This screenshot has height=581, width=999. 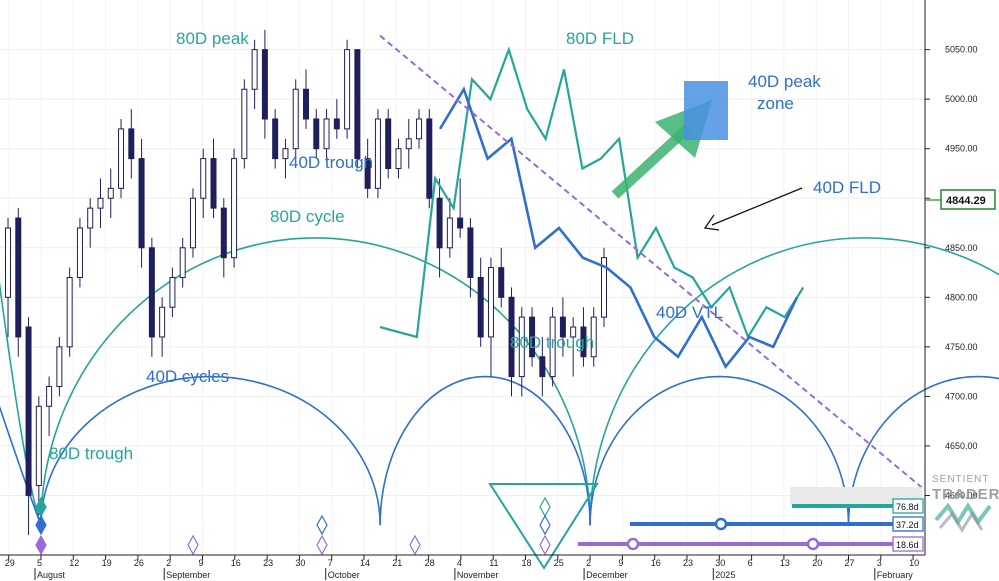 What do you see at coordinates (907, 507) in the screenshot?
I see `cycle-length-80d: 76.8d` at bounding box center [907, 507].